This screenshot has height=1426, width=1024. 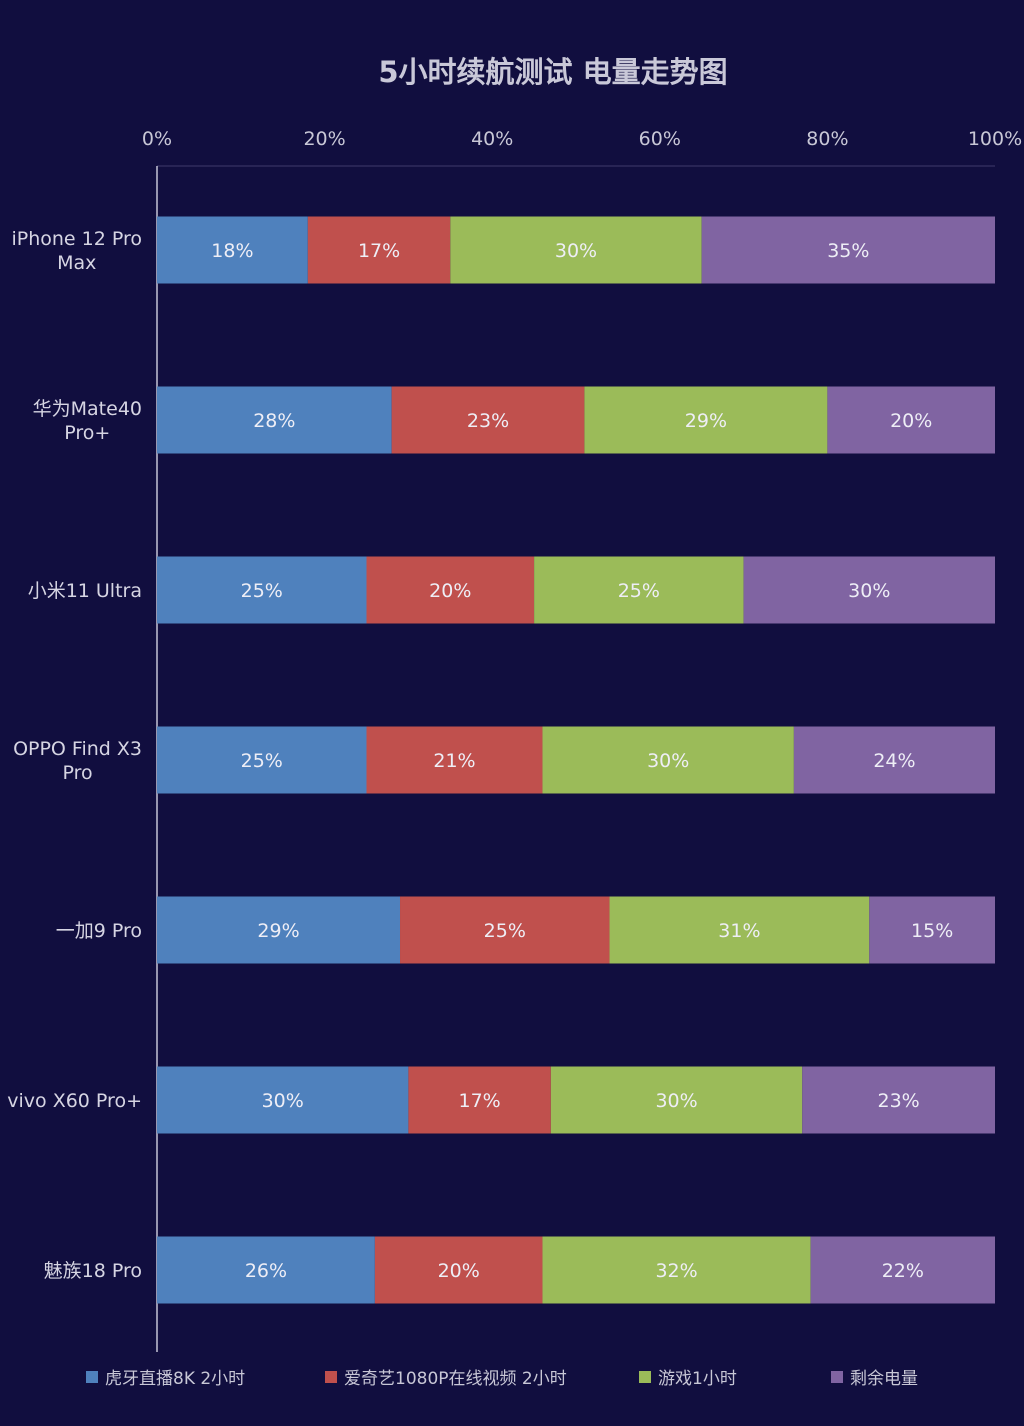 I want to click on legend-label: 虎牙直播8K 2小时, so click(x=175, y=1379).